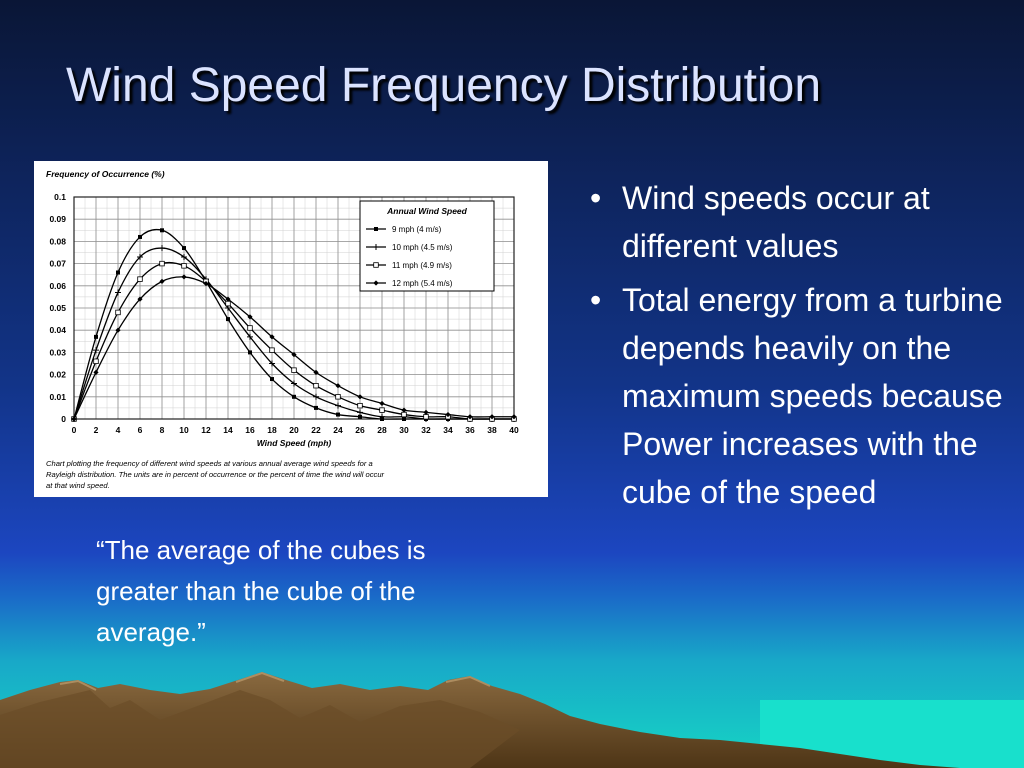  I want to click on x-tick-label: 8, so click(162, 430).